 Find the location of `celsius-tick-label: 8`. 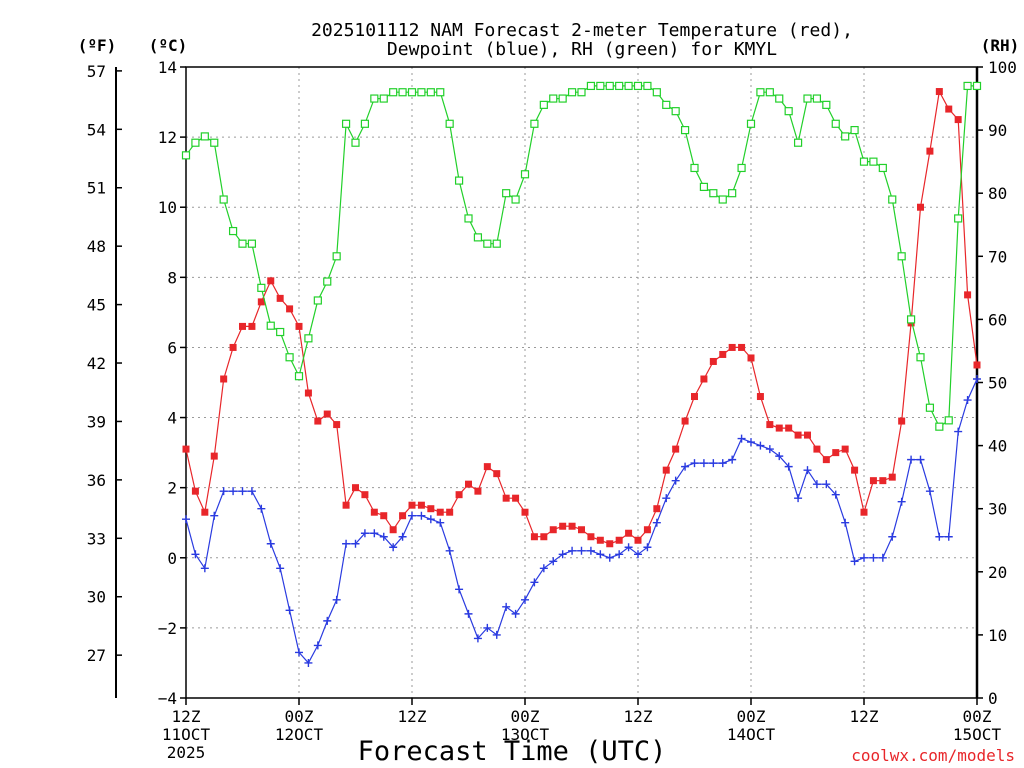

celsius-tick-label: 8 is located at coordinates (172, 277).